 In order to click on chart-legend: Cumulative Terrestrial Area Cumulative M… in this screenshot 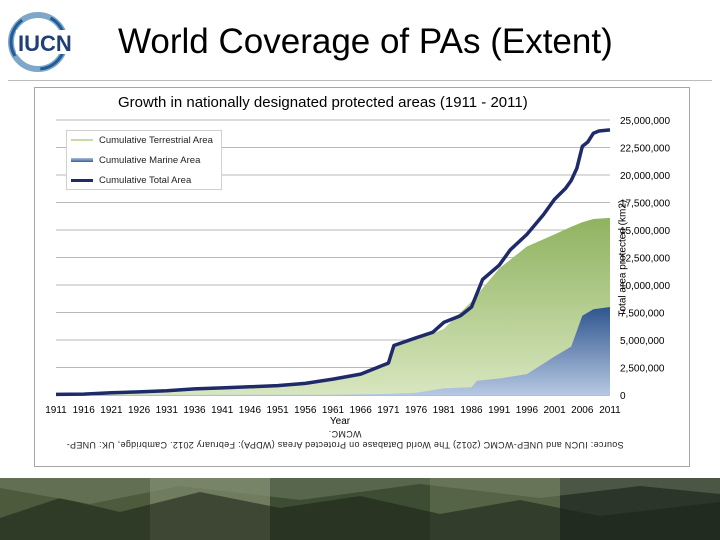, I will do `click(144, 160)`.